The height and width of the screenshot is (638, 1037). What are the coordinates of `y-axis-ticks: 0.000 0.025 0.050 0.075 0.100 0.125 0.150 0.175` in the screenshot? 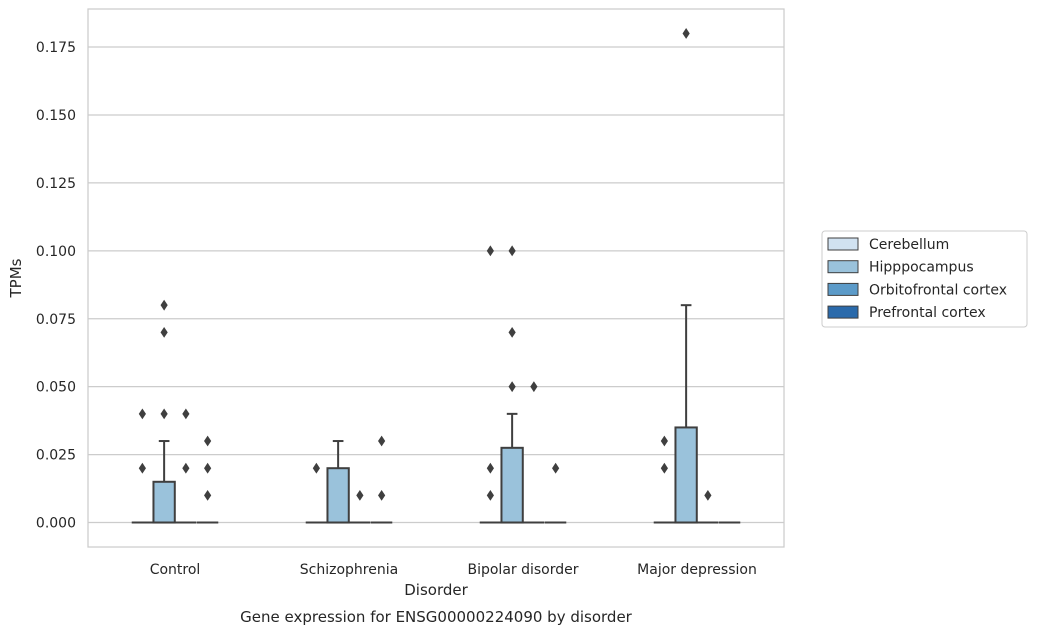 It's located at (56, 286).